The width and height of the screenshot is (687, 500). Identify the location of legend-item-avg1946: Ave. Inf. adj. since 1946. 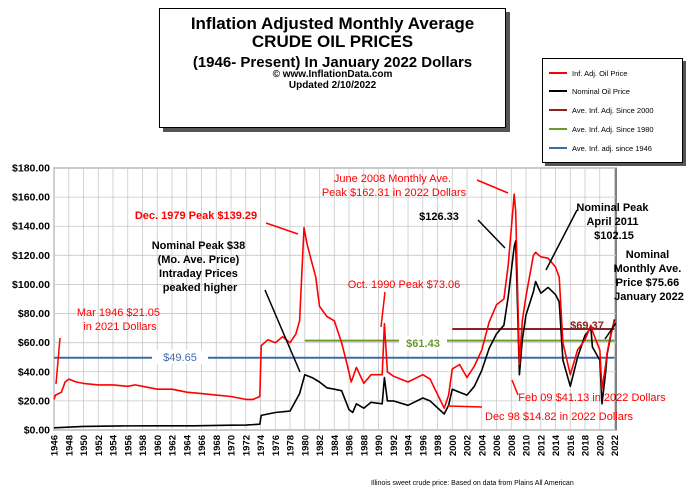
(600, 148).